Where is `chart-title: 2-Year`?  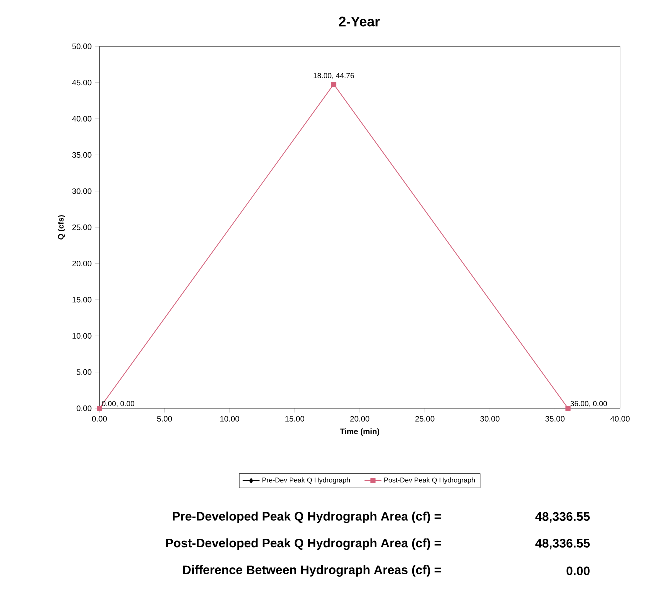
chart-title: 2-Year is located at coordinates (359, 21).